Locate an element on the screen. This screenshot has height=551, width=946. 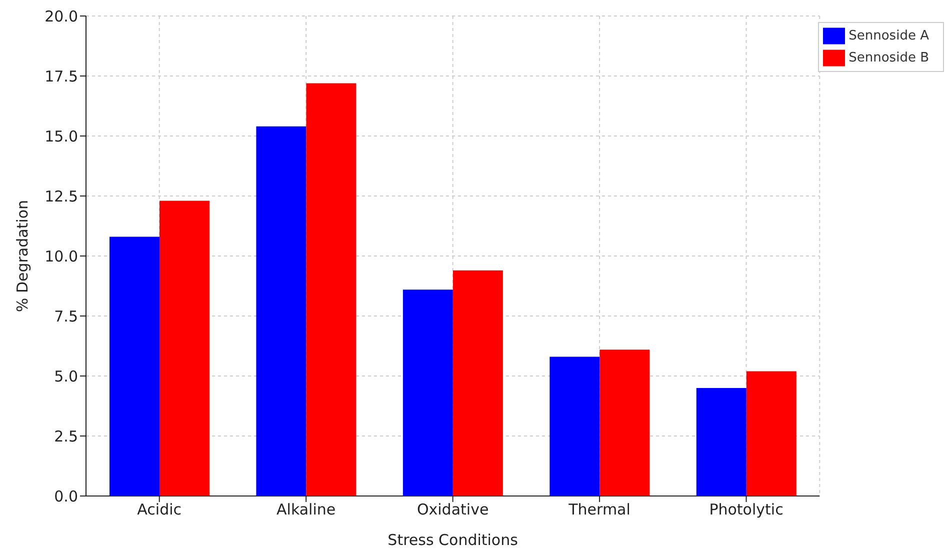
x-tick-label: Oxidative is located at coordinates (452, 509).